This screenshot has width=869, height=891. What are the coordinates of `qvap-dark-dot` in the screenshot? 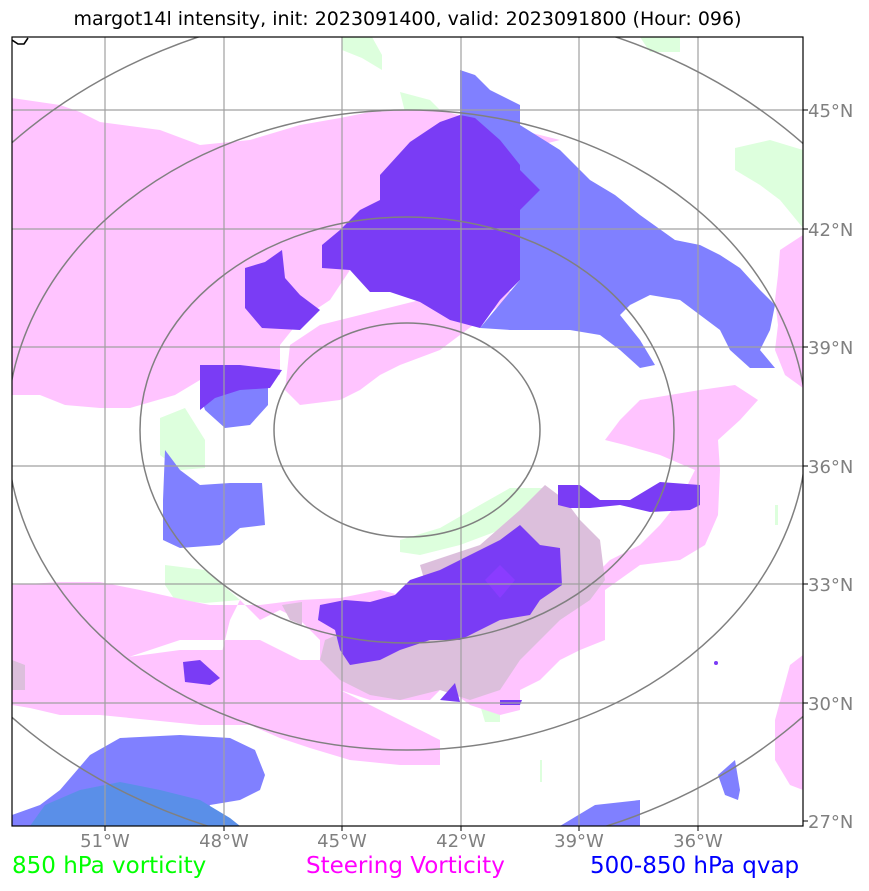 It's located at (716, 663).